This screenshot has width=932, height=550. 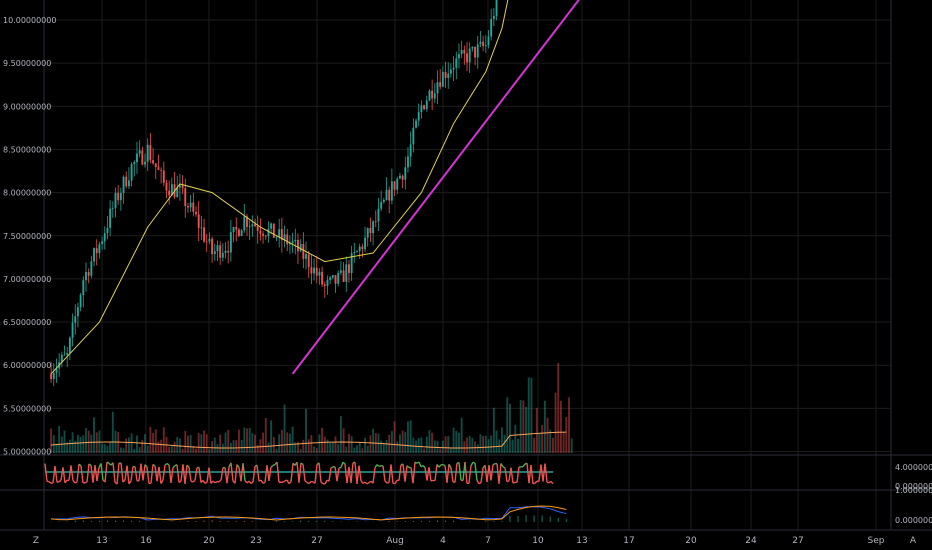 I want to click on macd-zero-label: 0.00000000, so click(x=913, y=520).